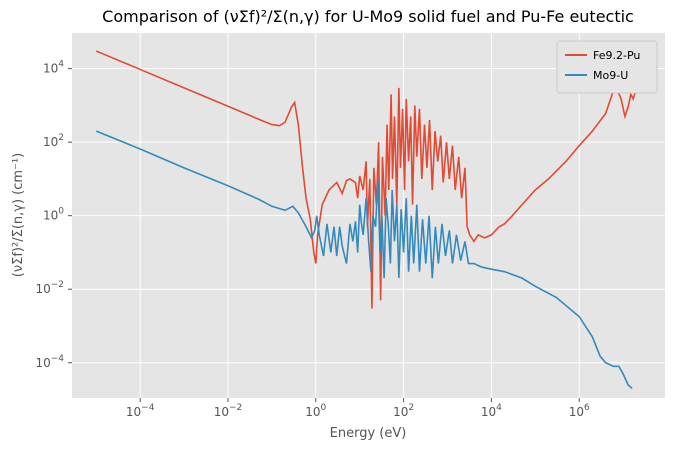 The width and height of the screenshot is (677, 454). What do you see at coordinates (53, 215) in the screenshot?
I see `y-tick-label: 10⁰` at bounding box center [53, 215].